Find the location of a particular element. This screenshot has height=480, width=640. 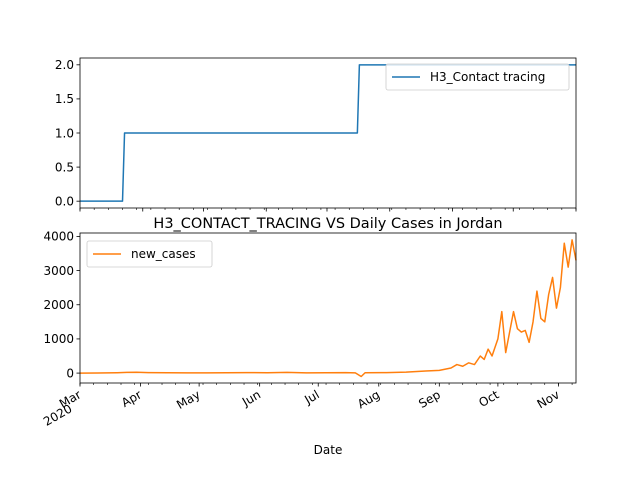

x-axis-title: Date is located at coordinates (328, 450).